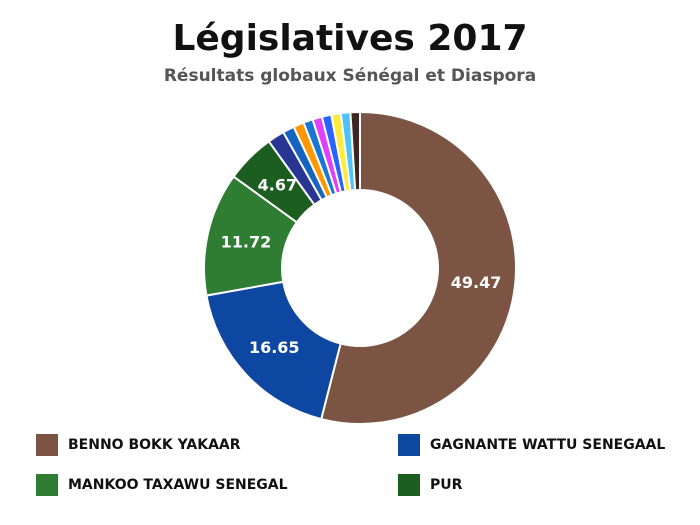 The width and height of the screenshot is (700, 525). I want to click on slice-gagnante-wattu-senegaal, so click(273, 350).